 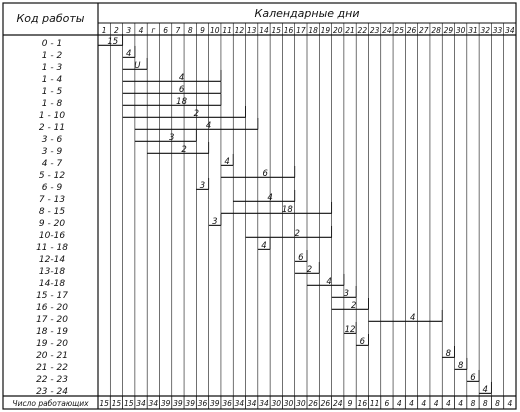 What do you see at coordinates (52, 116) in the screenshot?
I see `task-code: 1 - 10` at bounding box center [52, 116].